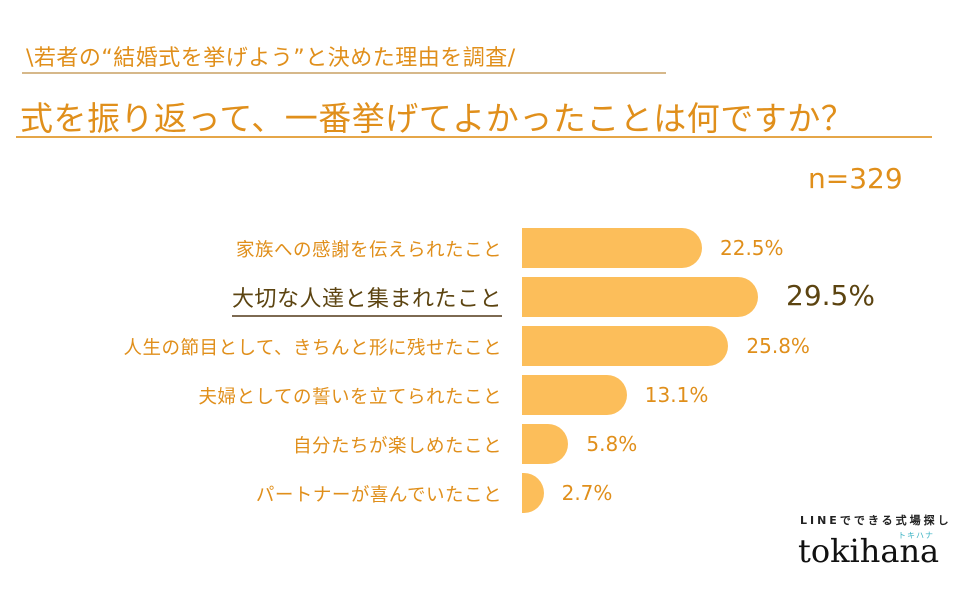 Image resolution: width=960 pixels, height=600 pixels. Describe the element at coordinates (350, 397) in the screenshot. I see `bar-label: 夫婦としての誓いを立てられたこと` at that location.